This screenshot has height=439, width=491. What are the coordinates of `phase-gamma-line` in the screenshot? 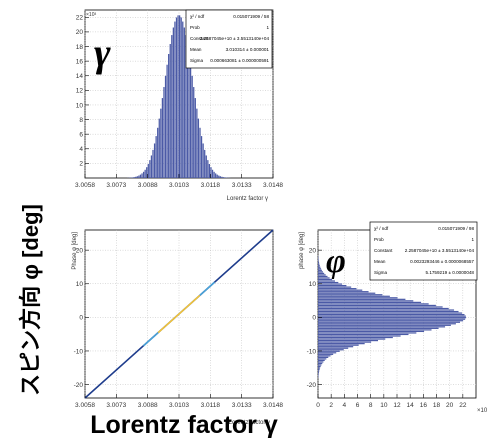 It's located at (179, 314).